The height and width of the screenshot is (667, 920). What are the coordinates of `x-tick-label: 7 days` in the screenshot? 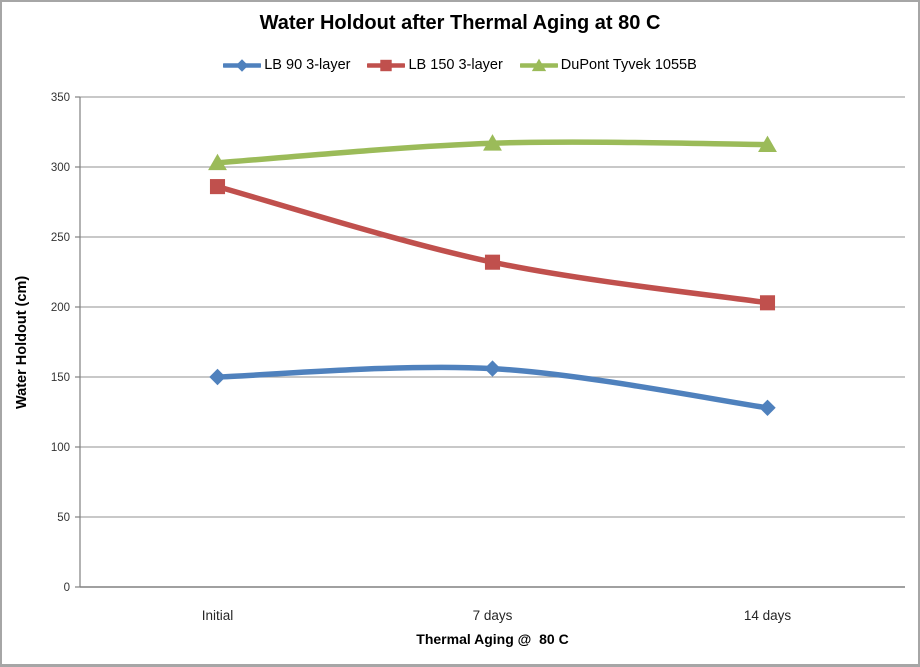 It's located at (493, 615).